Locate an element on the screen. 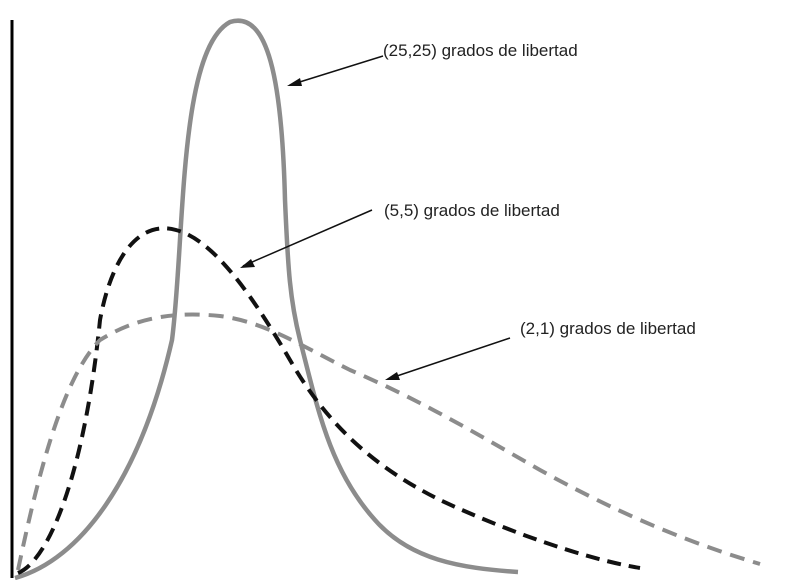 This screenshot has width=790, height=580. series-label-2-1: (2,1) grados de libertad is located at coordinates (608, 328).